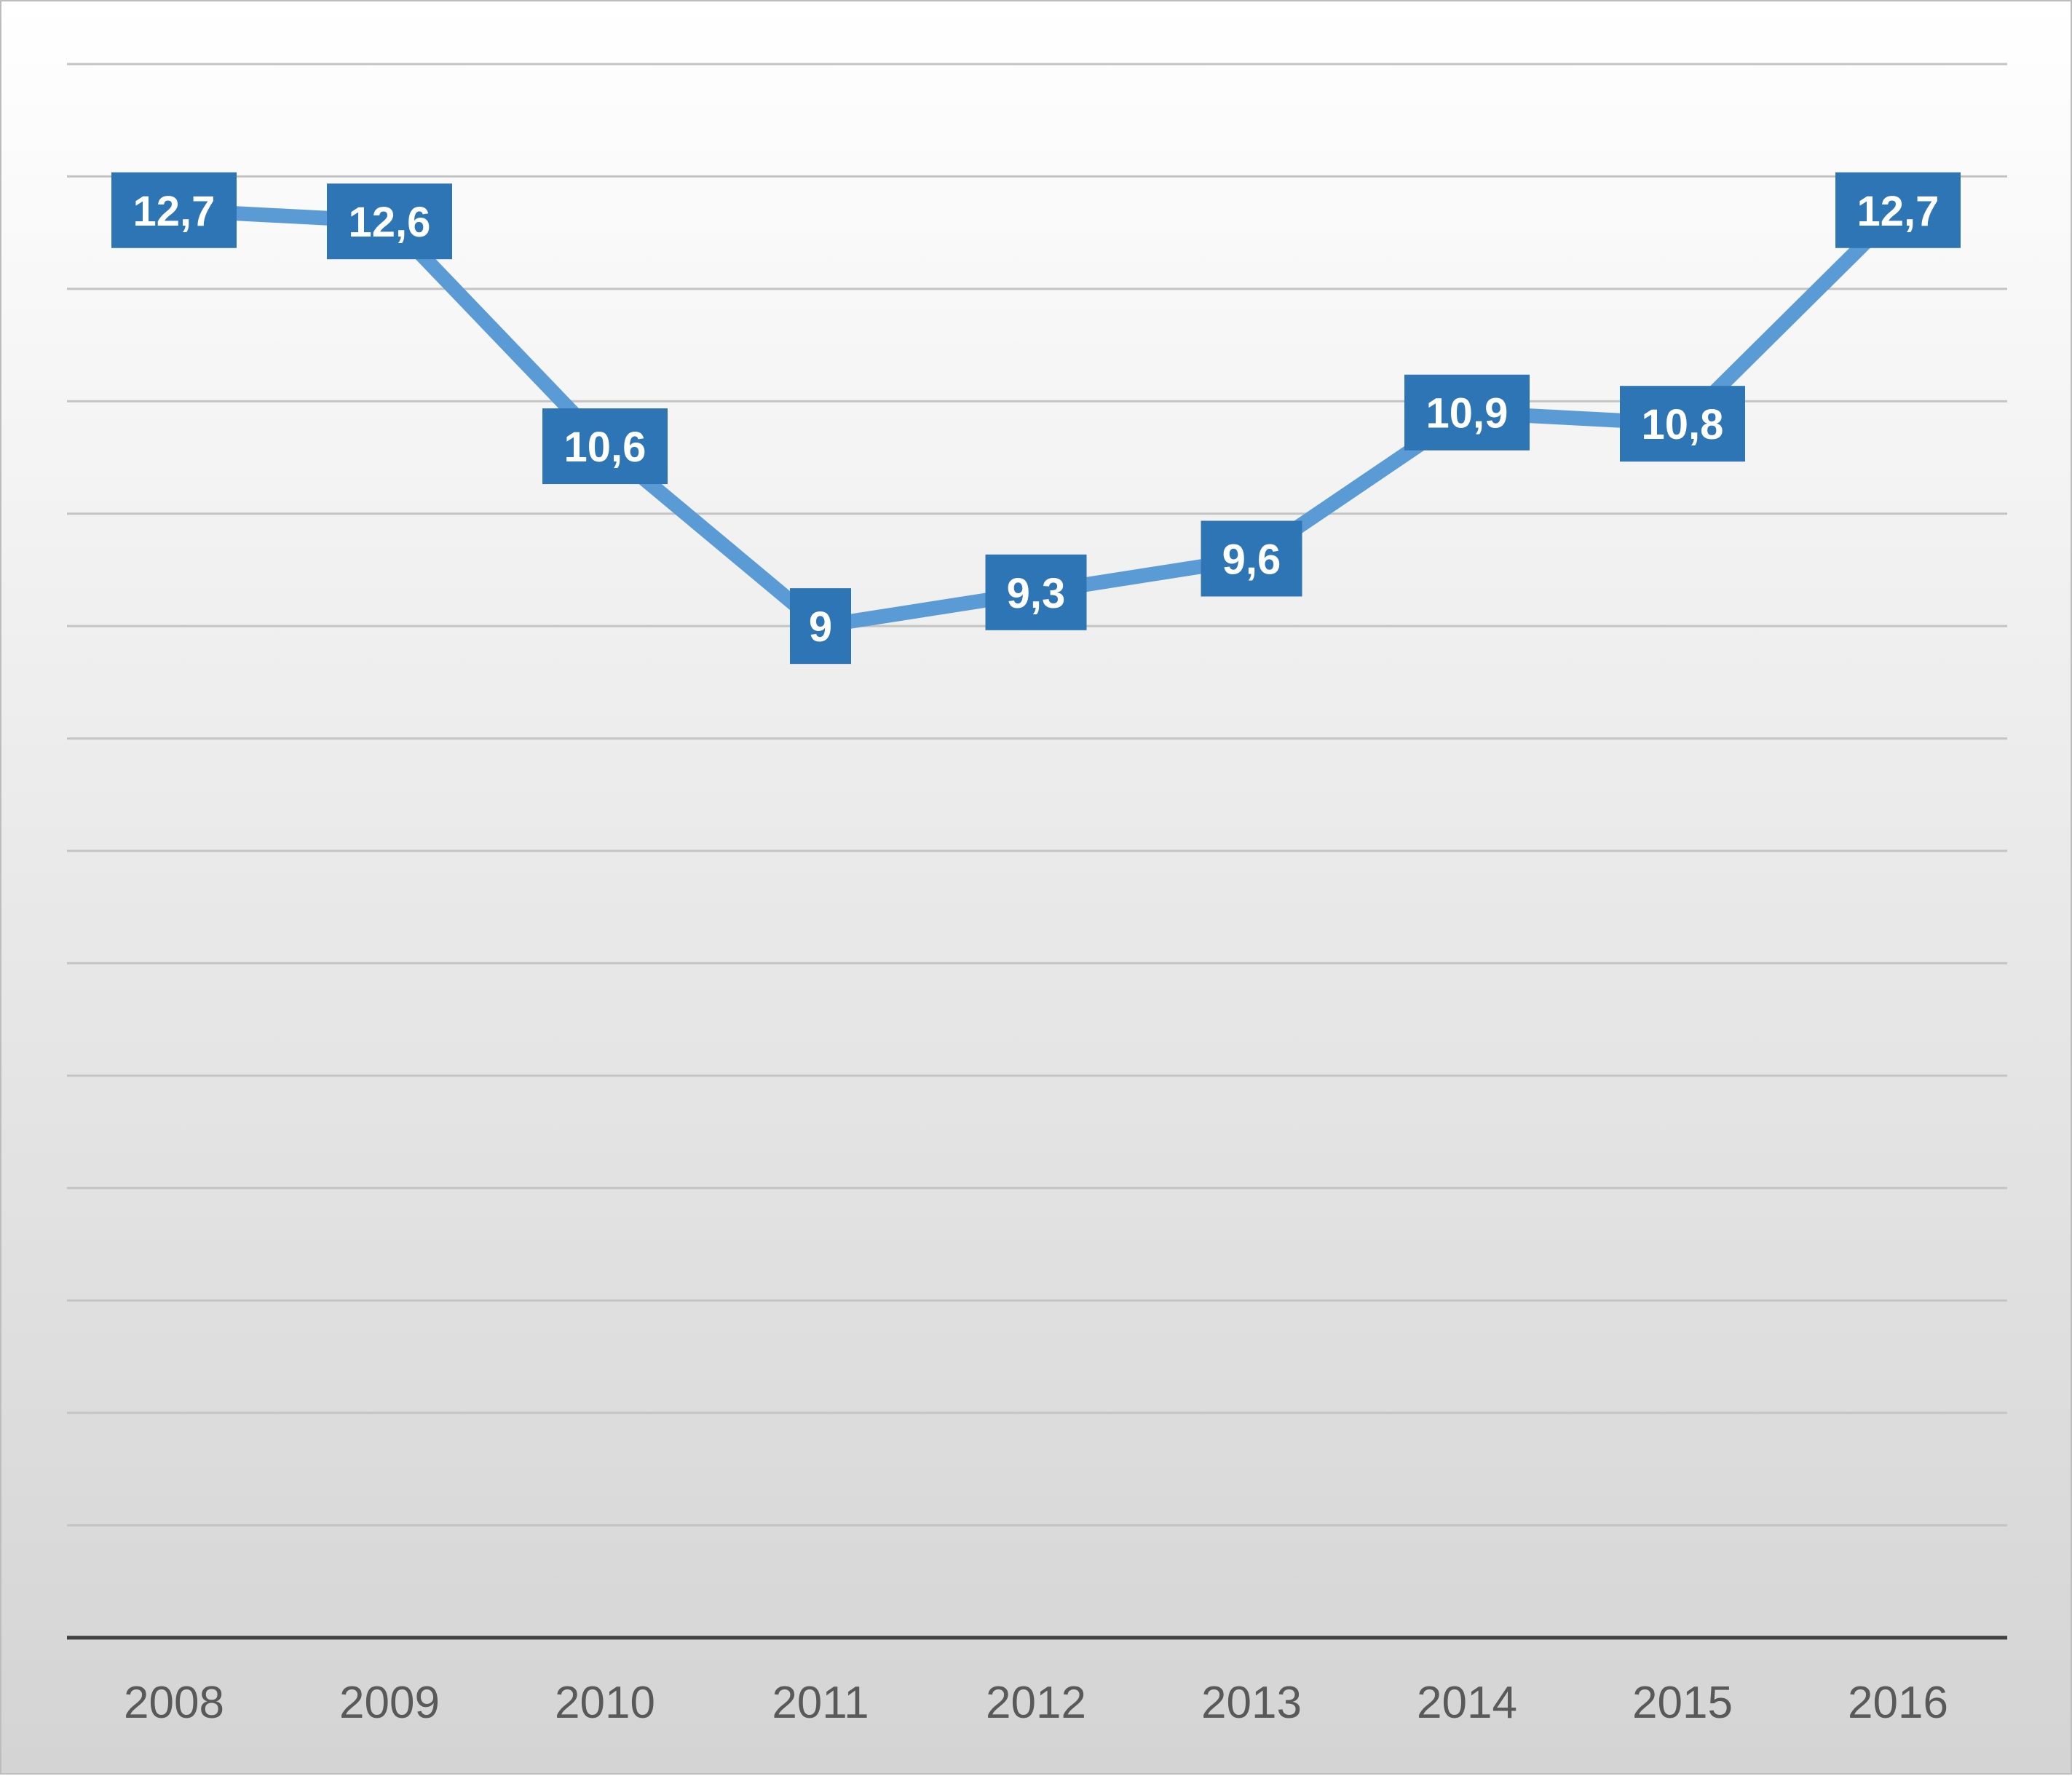 Image resolution: width=2072 pixels, height=1776 pixels. I want to click on data-label: 10,6, so click(605, 446).